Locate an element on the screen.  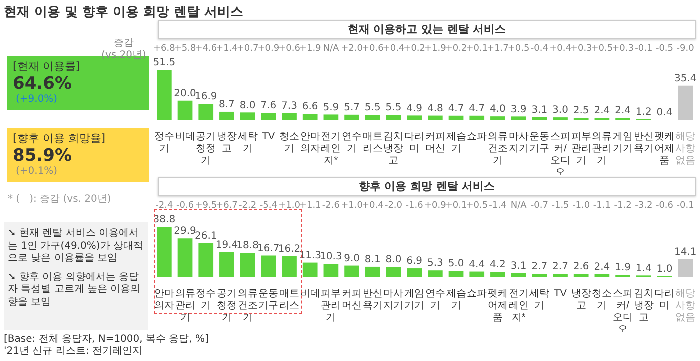
data-label: 2.7 is located at coordinates (560, 267).